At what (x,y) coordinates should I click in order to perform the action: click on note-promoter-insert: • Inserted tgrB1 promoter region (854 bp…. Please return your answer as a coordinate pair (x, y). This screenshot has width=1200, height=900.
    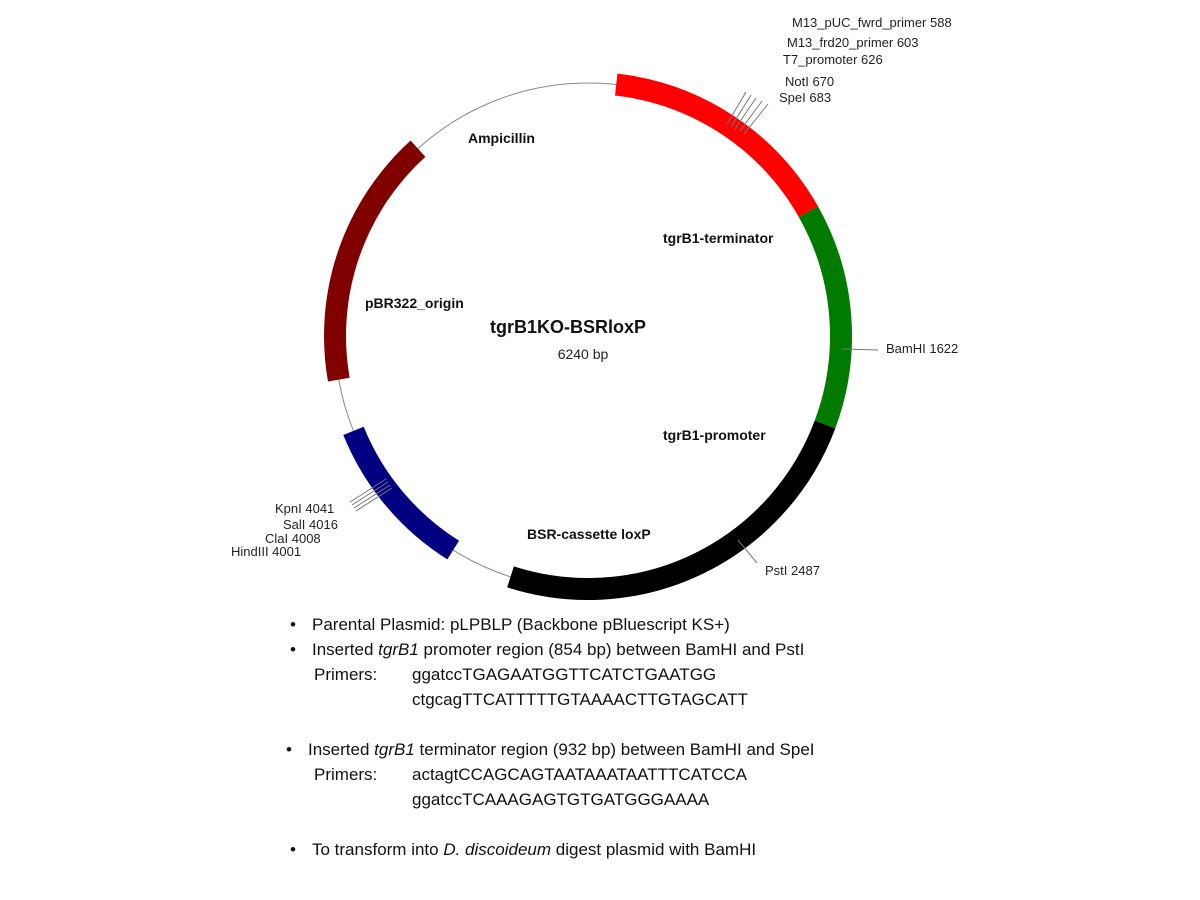
    Looking at the image, I should click on (640, 649).